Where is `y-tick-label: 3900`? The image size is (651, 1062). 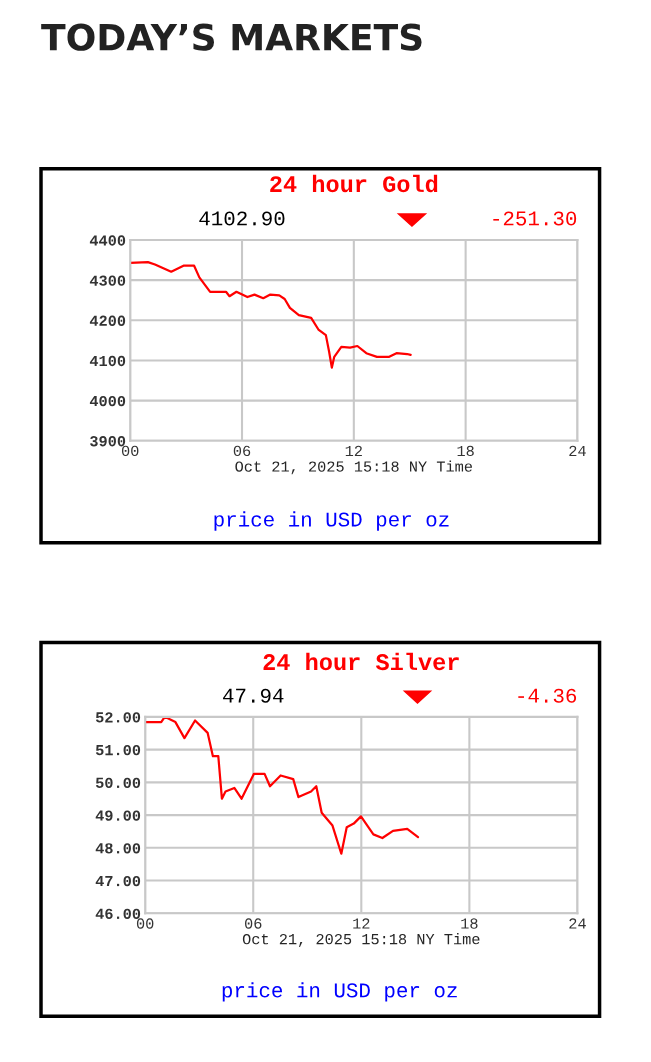
y-tick-label: 3900 is located at coordinates (108, 441).